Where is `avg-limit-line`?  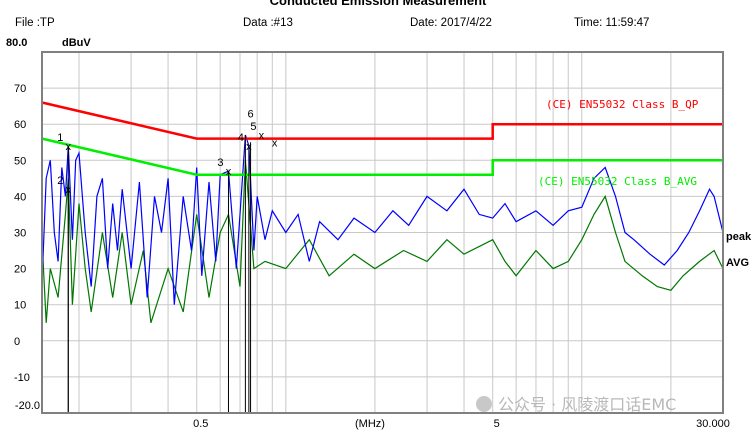 avg-limit-line is located at coordinates (382, 156).